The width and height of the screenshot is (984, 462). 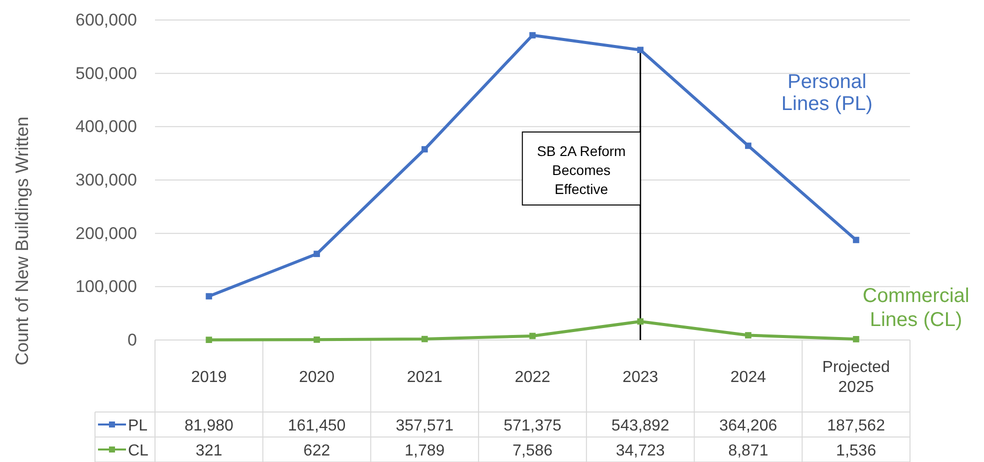 What do you see at coordinates (532, 451) in the screenshot?
I see `data-label: 7,586` at bounding box center [532, 451].